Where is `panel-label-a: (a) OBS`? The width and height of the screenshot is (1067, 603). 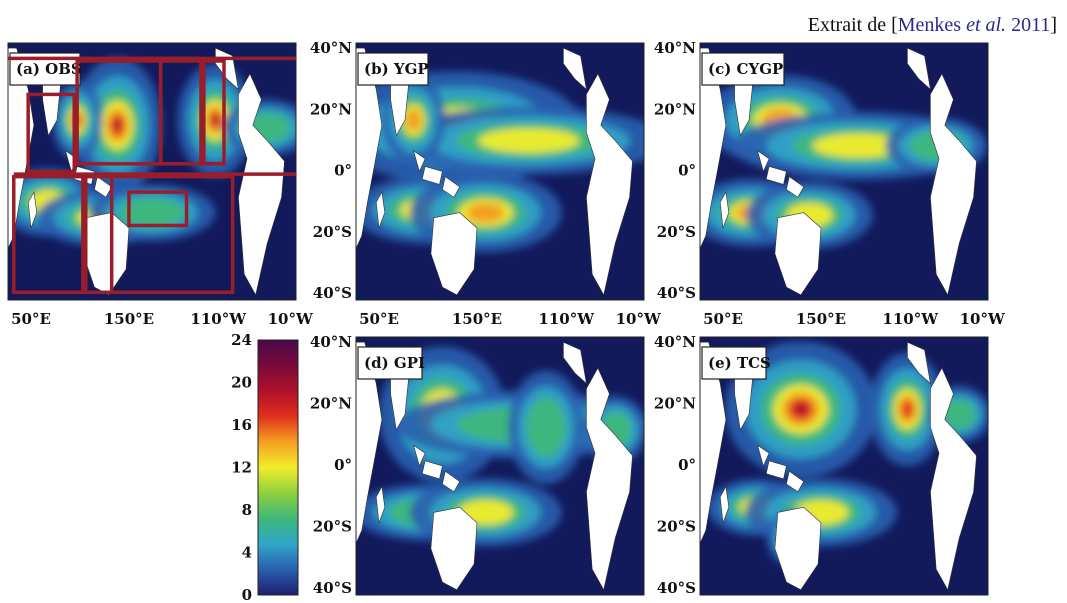
panel-label-a: (a) OBS is located at coordinates (49, 69).